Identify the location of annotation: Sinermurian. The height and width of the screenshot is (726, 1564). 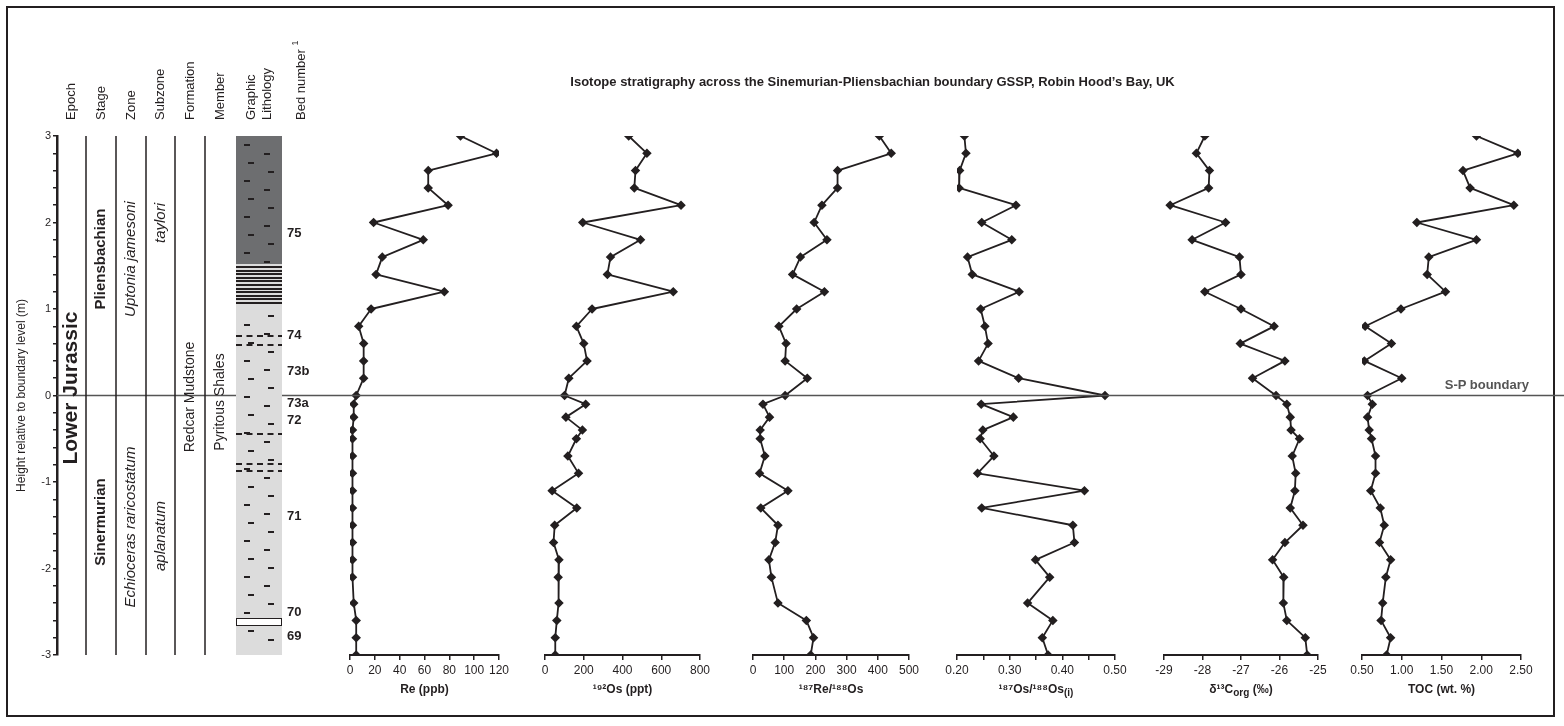
(100, 522).